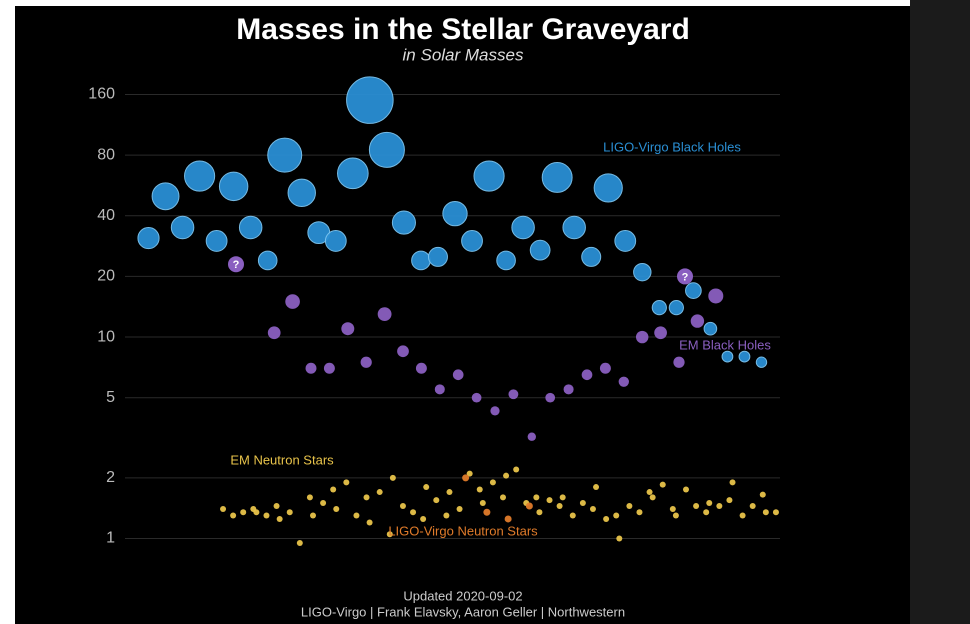  I want to click on chart-subtitle: in Solar Masses, so click(463, 54).